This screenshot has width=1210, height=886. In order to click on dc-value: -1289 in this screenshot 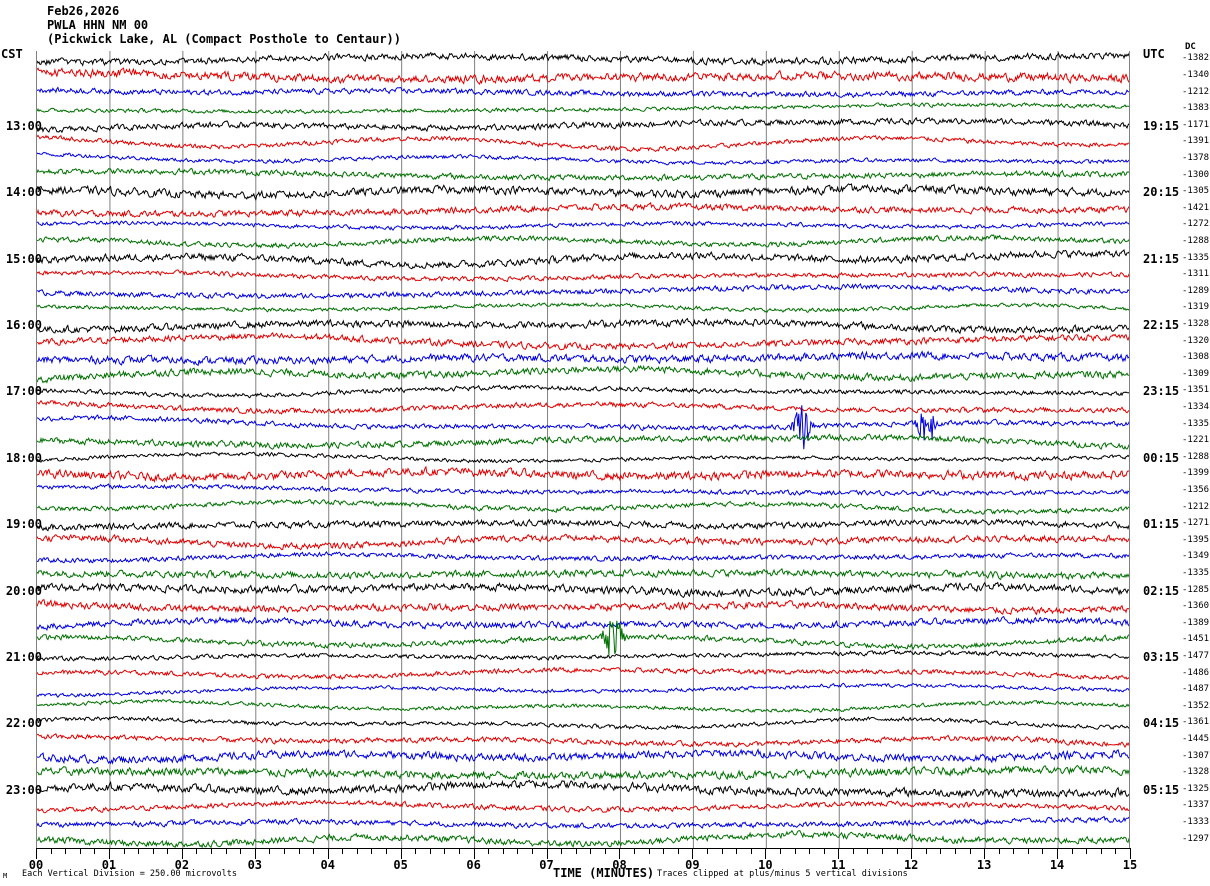, I will do `click(1196, 290)`.